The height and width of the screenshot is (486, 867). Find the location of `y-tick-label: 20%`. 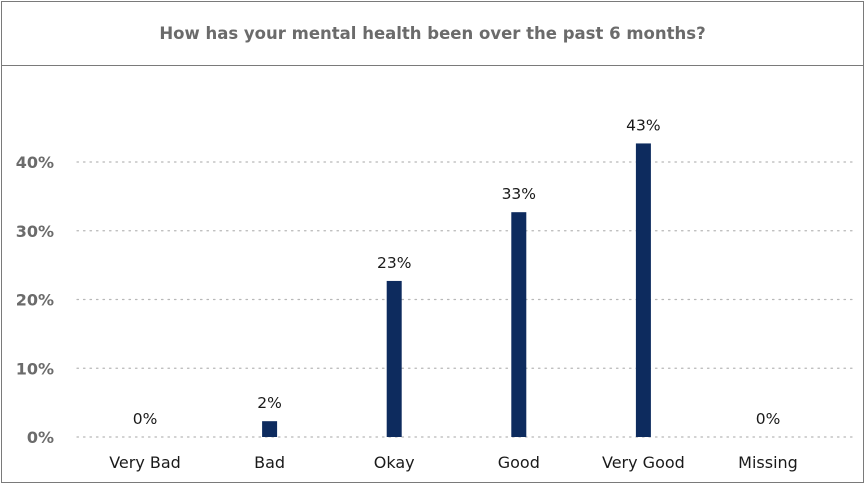

y-tick-label: 20% is located at coordinates (35, 300).